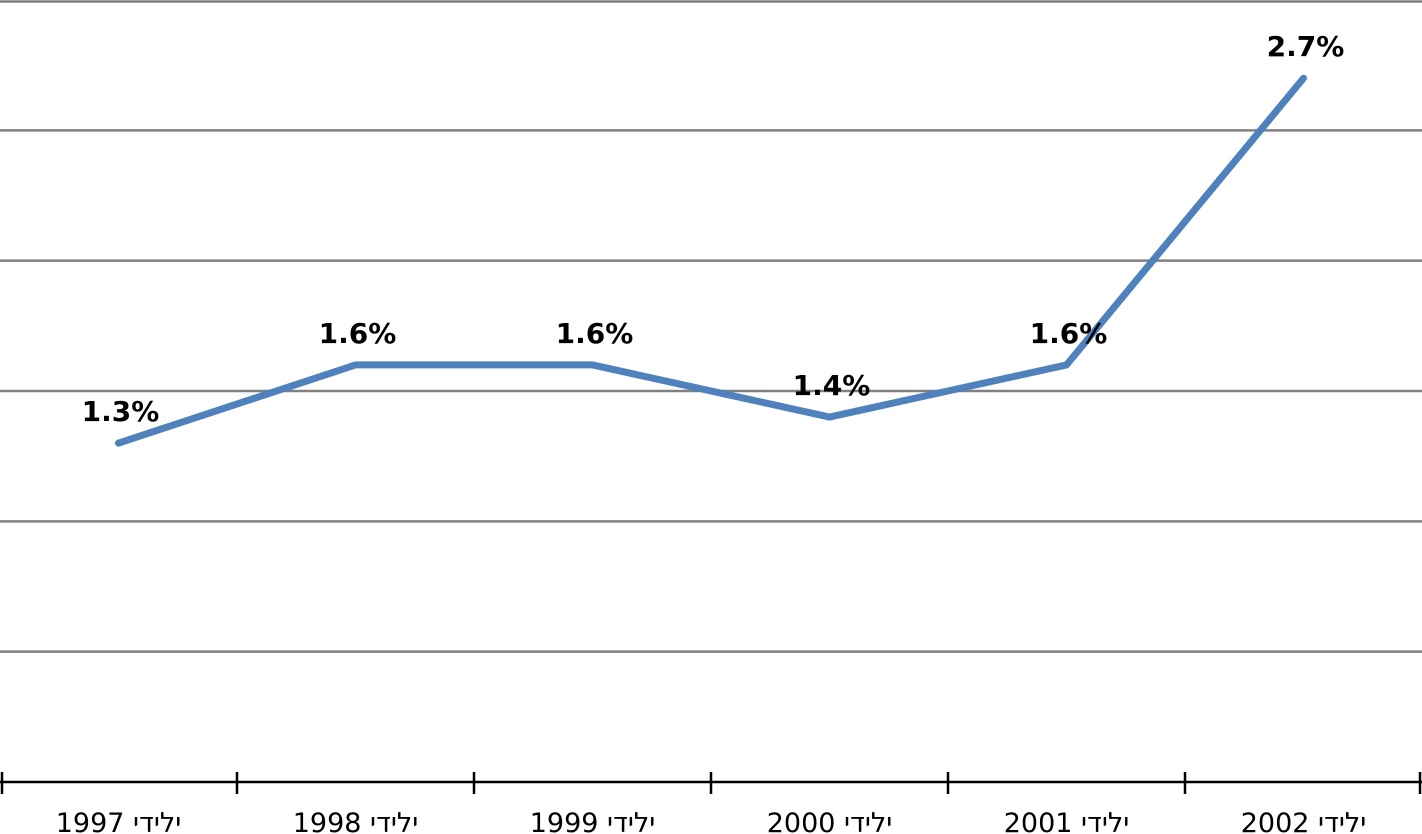 Image resolution: width=1422 pixels, height=834 pixels. Describe the element at coordinates (593, 821) in the screenshot. I see `x-tick-label: ילידי 1999` at that location.